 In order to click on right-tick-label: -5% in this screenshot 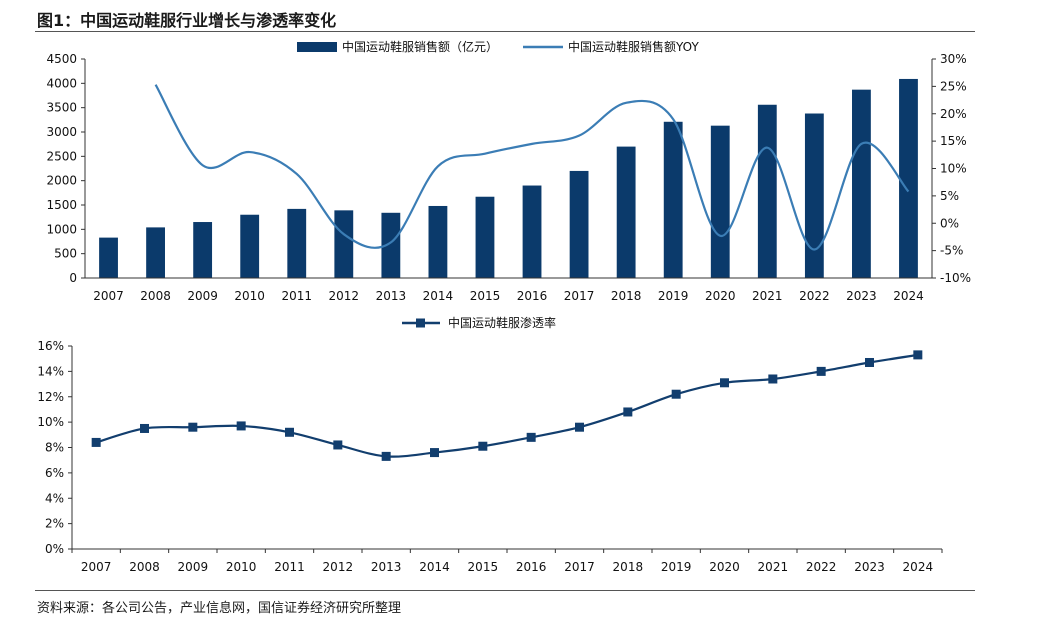, I will do `click(951, 251)`.